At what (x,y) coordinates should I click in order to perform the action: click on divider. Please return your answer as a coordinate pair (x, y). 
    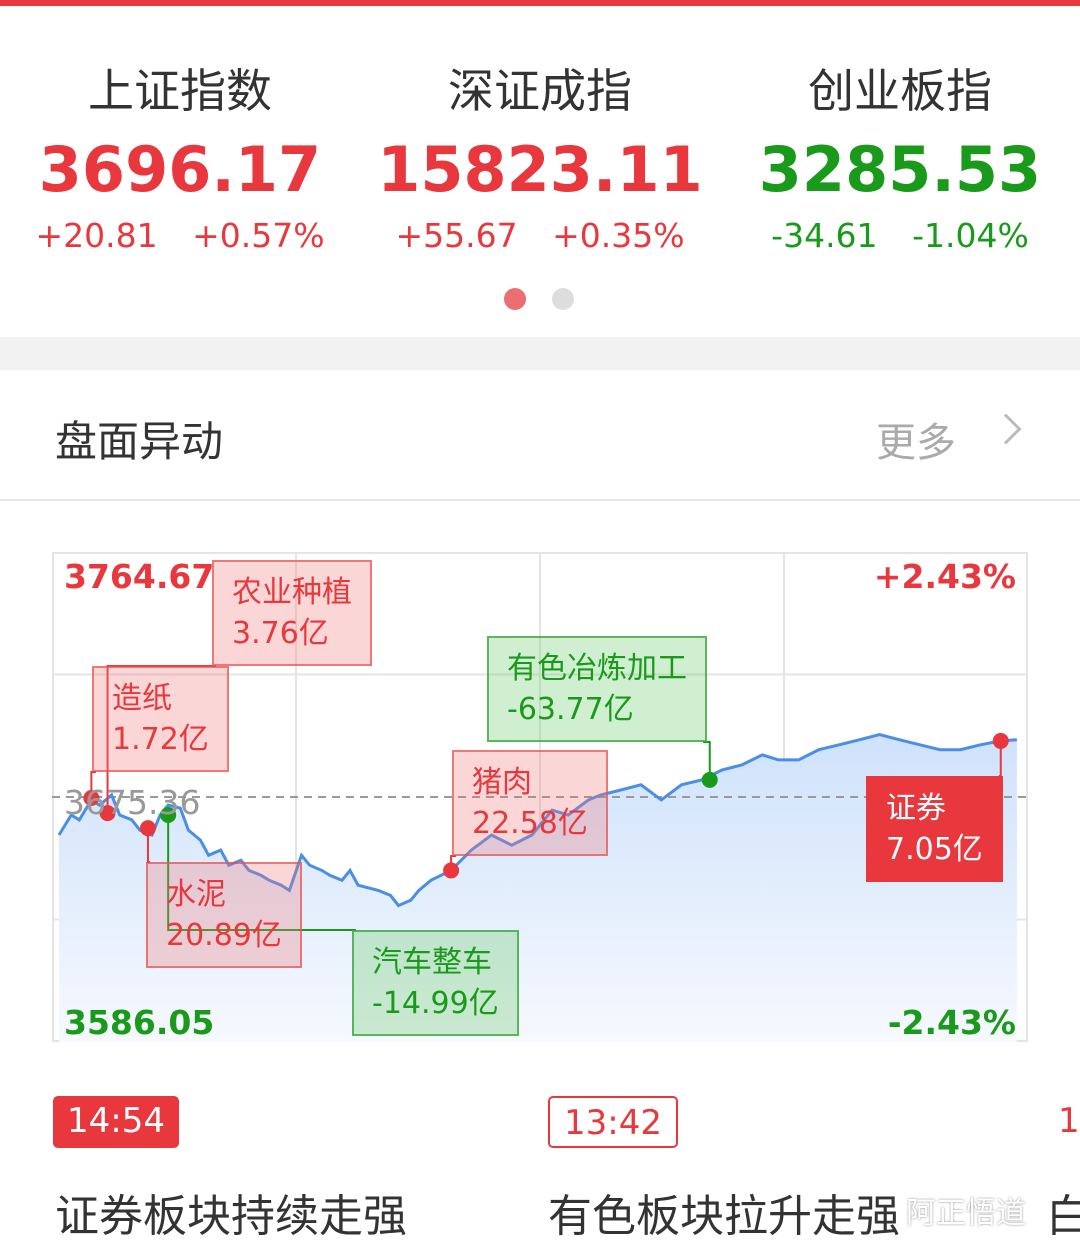
    Looking at the image, I should click on (540, 500).